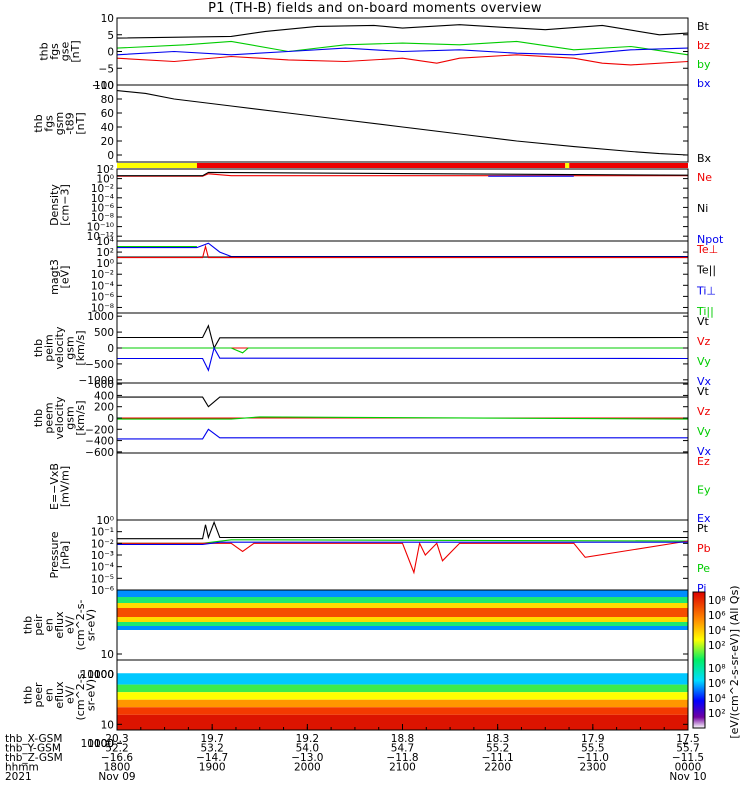 Image resolution: width=750 pixels, height=800 pixels. I want to click on y-tick-label: 40, so click(107, 128).